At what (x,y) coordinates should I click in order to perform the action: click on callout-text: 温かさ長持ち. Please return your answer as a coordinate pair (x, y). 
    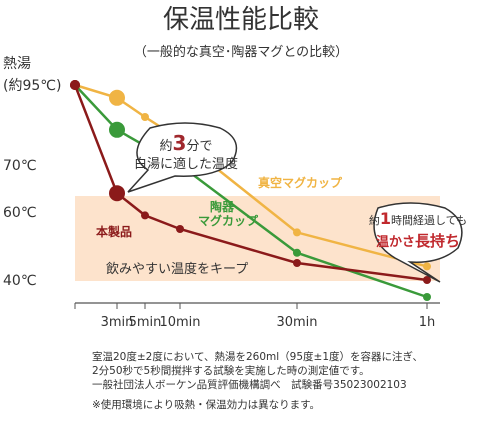
    Looking at the image, I should click on (418, 241).